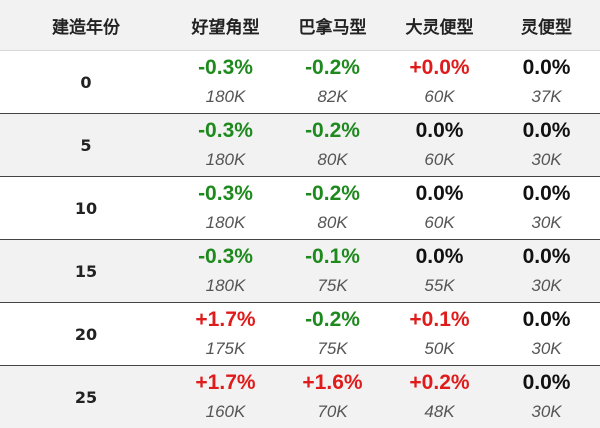 The width and height of the screenshot is (600, 428). I want to click on table-cell: -0.2% 75K, so click(332, 334).